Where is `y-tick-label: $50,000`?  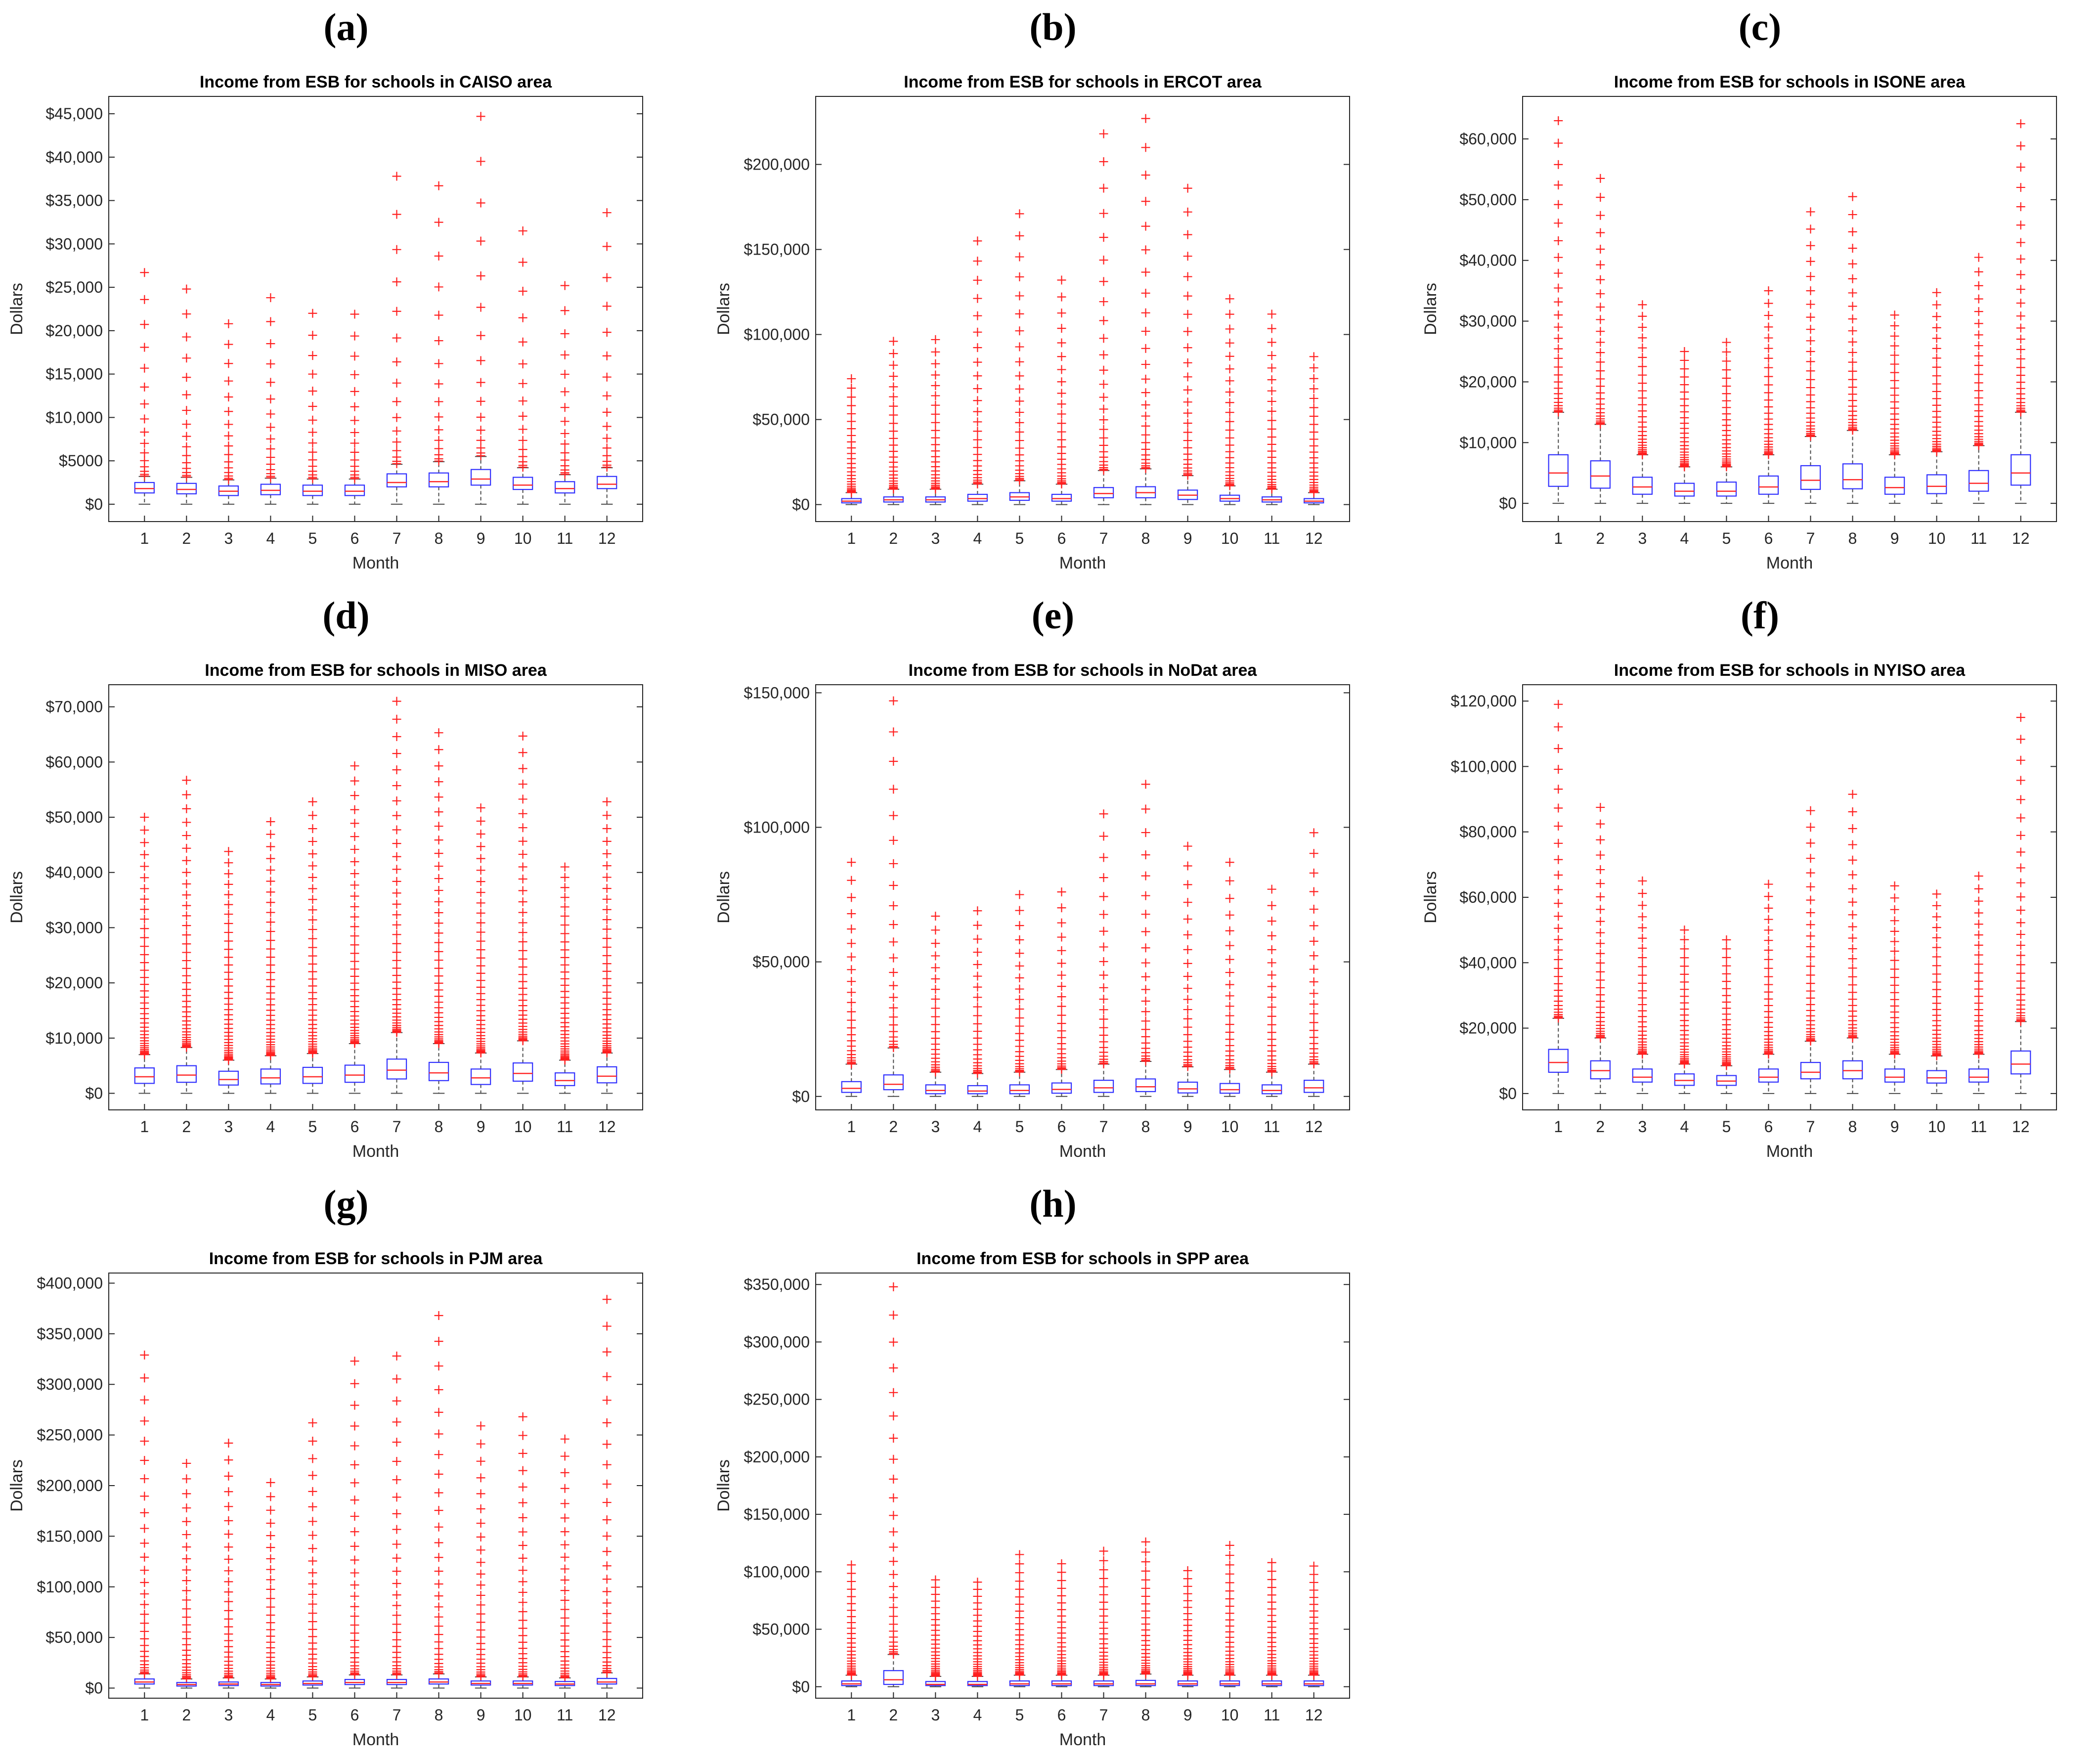 y-tick-label: $50,000 is located at coordinates (781, 1629).